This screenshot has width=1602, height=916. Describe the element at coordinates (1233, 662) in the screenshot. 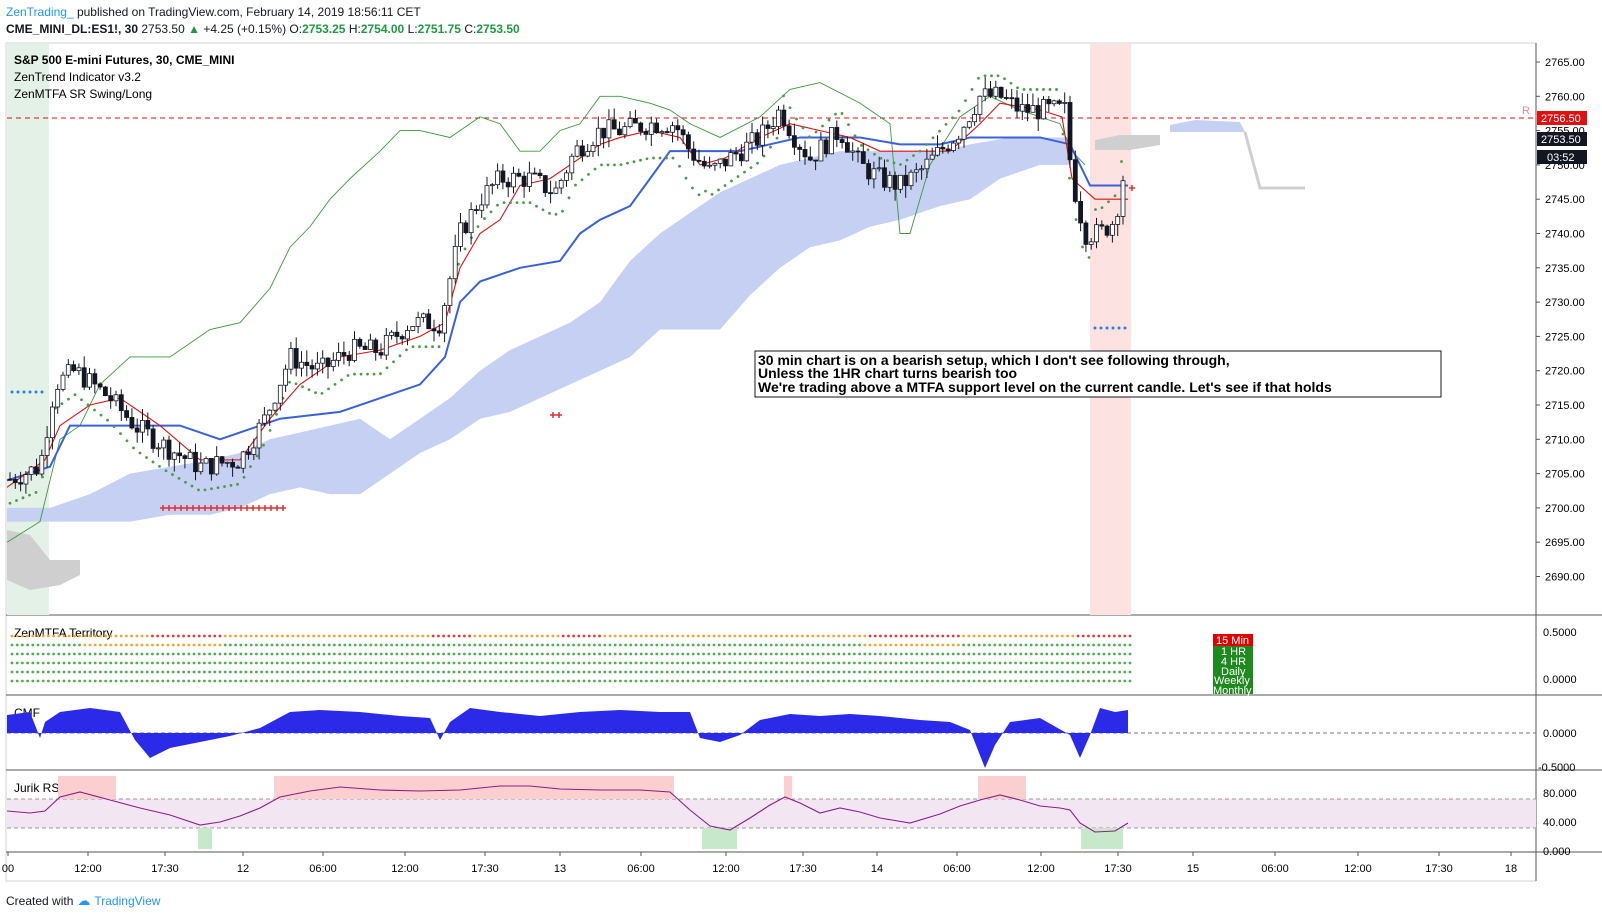

I see `legend-4hr: 4 HR` at that location.